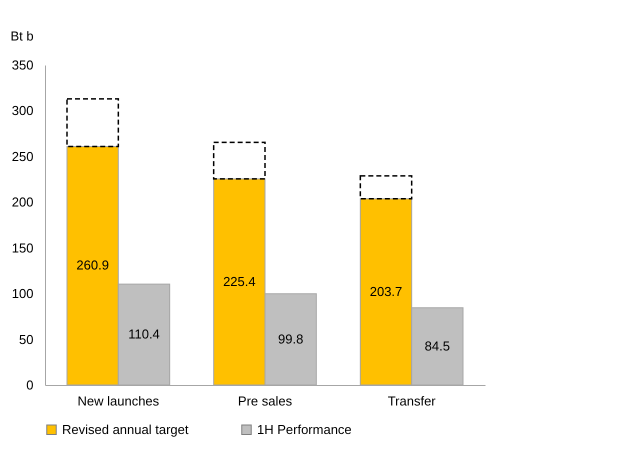 This screenshot has height=470, width=643. Describe the element at coordinates (22, 36) in the screenshot. I see `y-axis-title: Bt b` at that location.